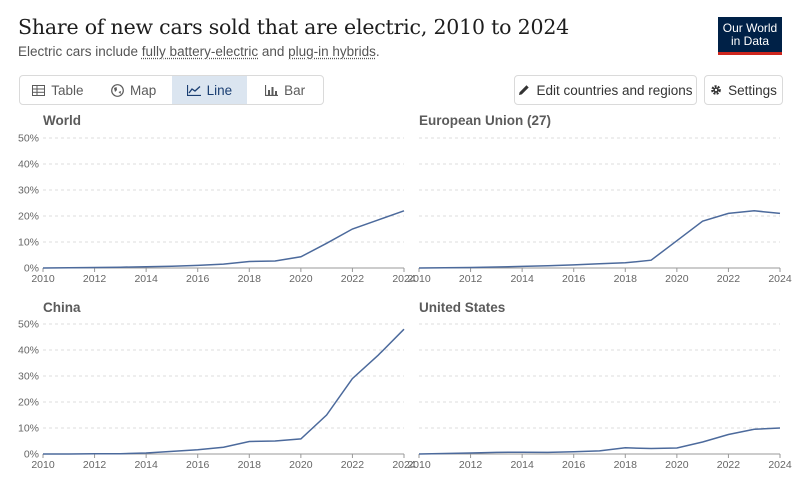 Image resolution: width=800 pixels, height=478 pixels. I want to click on tab-bar: Bar, so click(285, 90).